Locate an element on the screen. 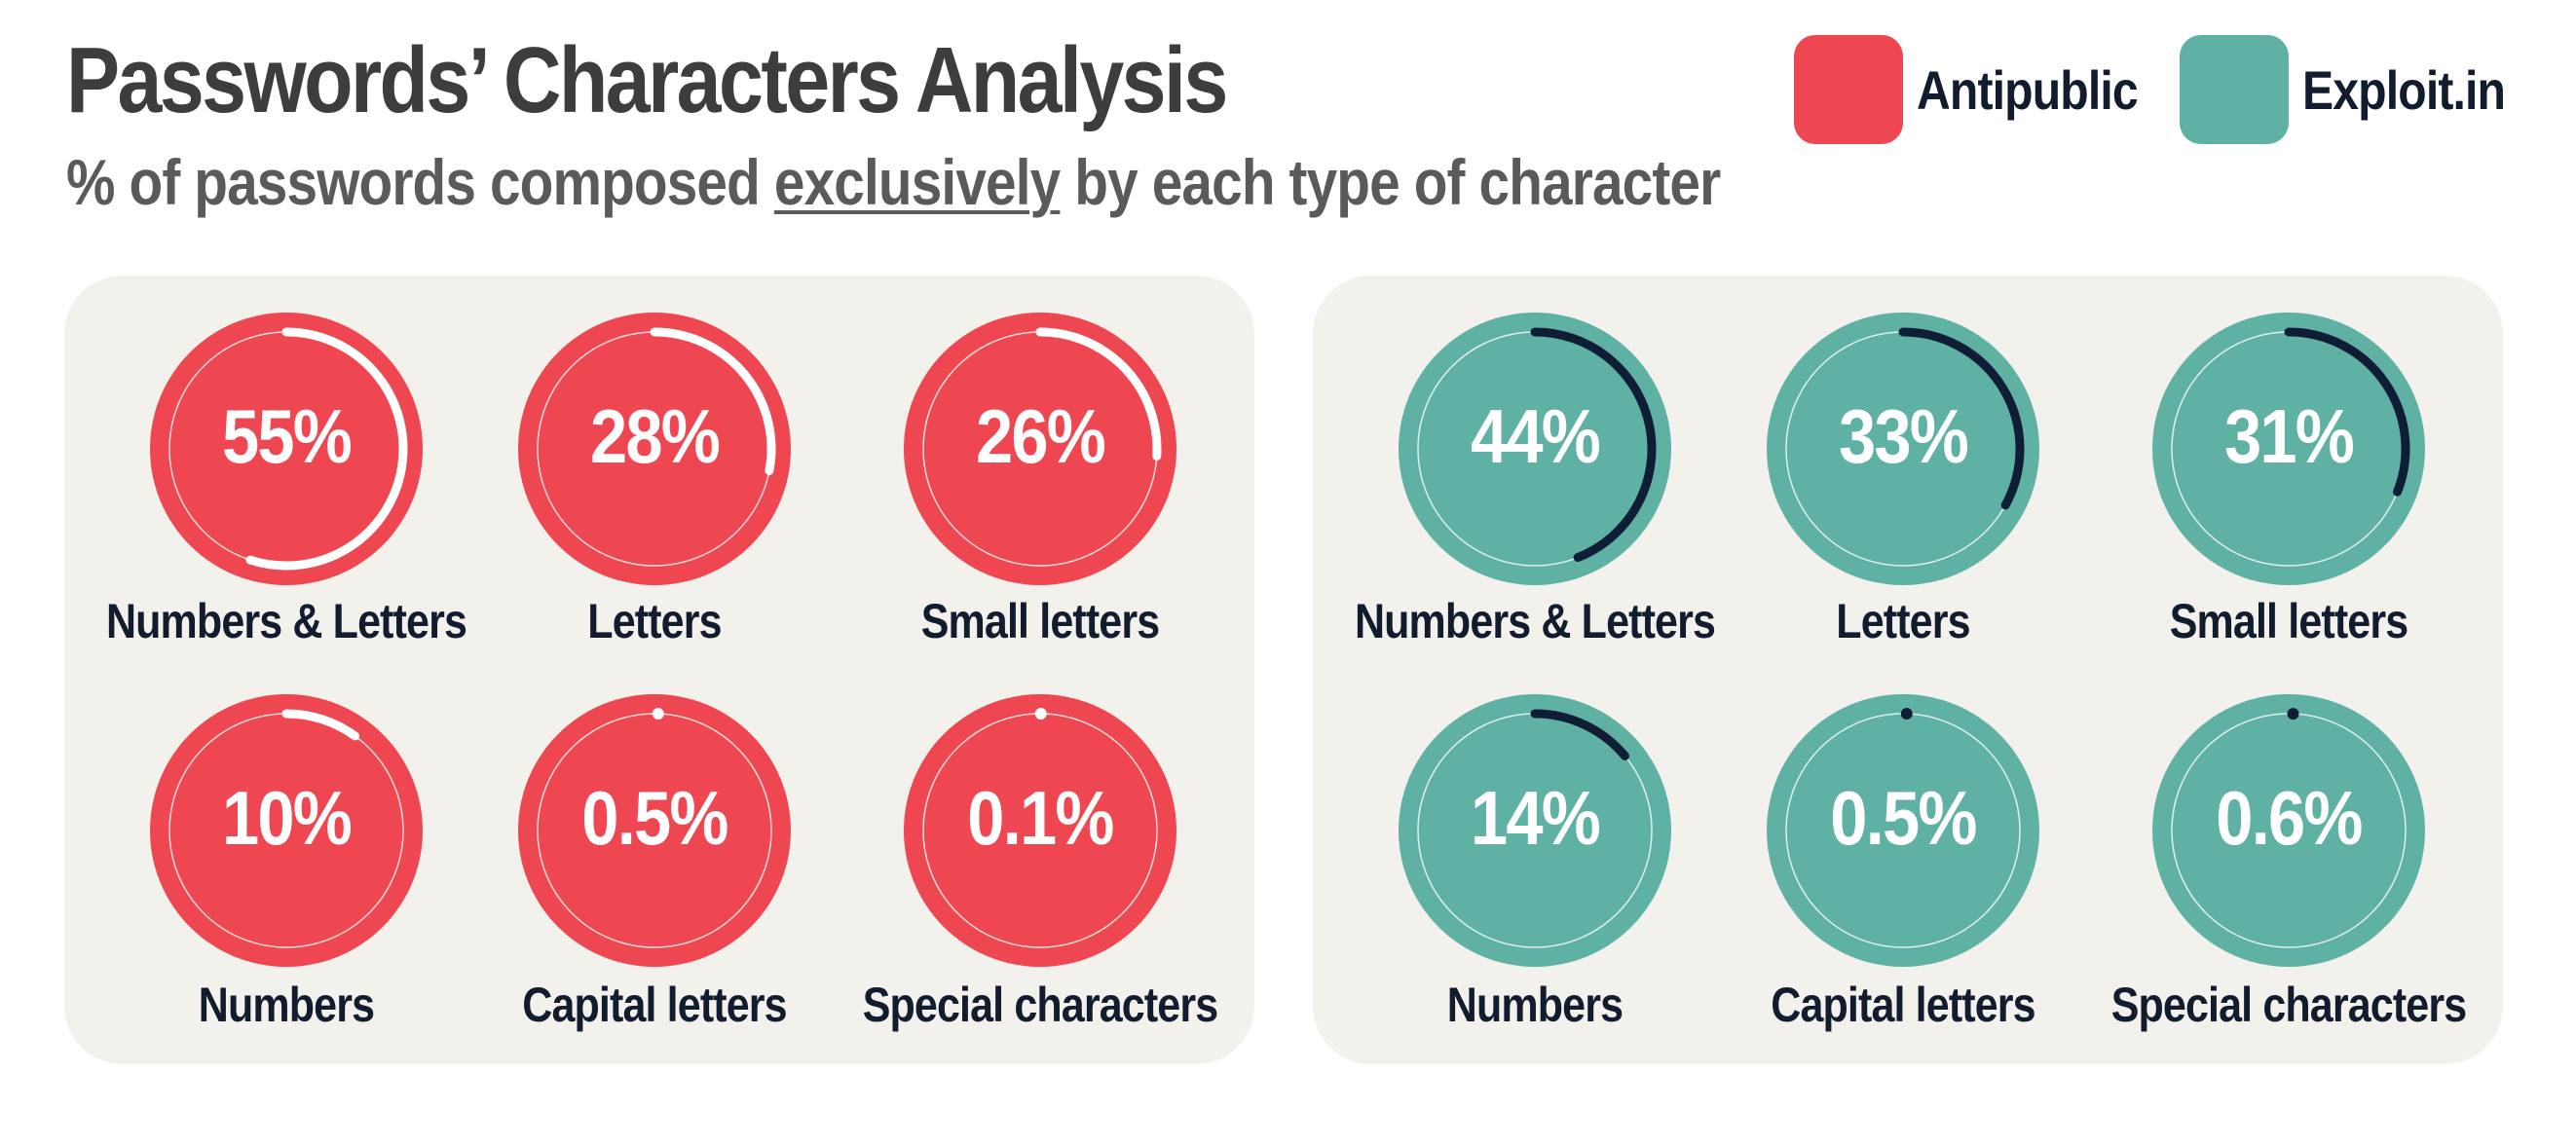 This screenshot has height=1145, width=2576. exploit-in-numbers-letters-mark: 44% Numbers & Letters is located at coordinates (1535, 498).